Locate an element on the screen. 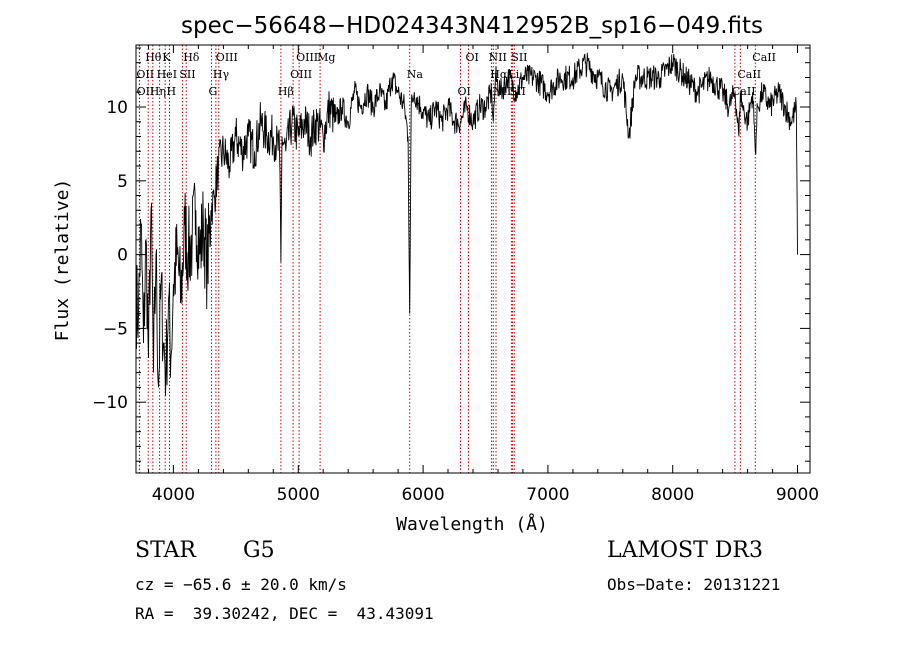 The width and height of the screenshot is (900, 649). line-label-4: HeI is located at coordinates (167, 74).